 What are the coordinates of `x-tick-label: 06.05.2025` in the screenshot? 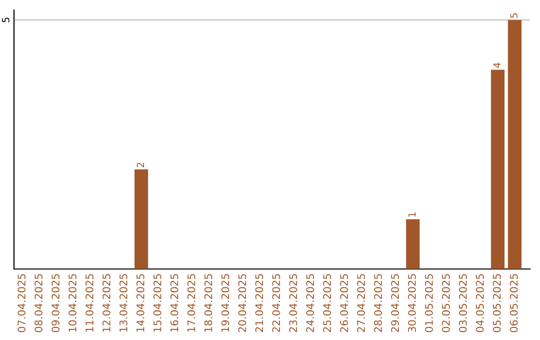 It's located at (514, 303).